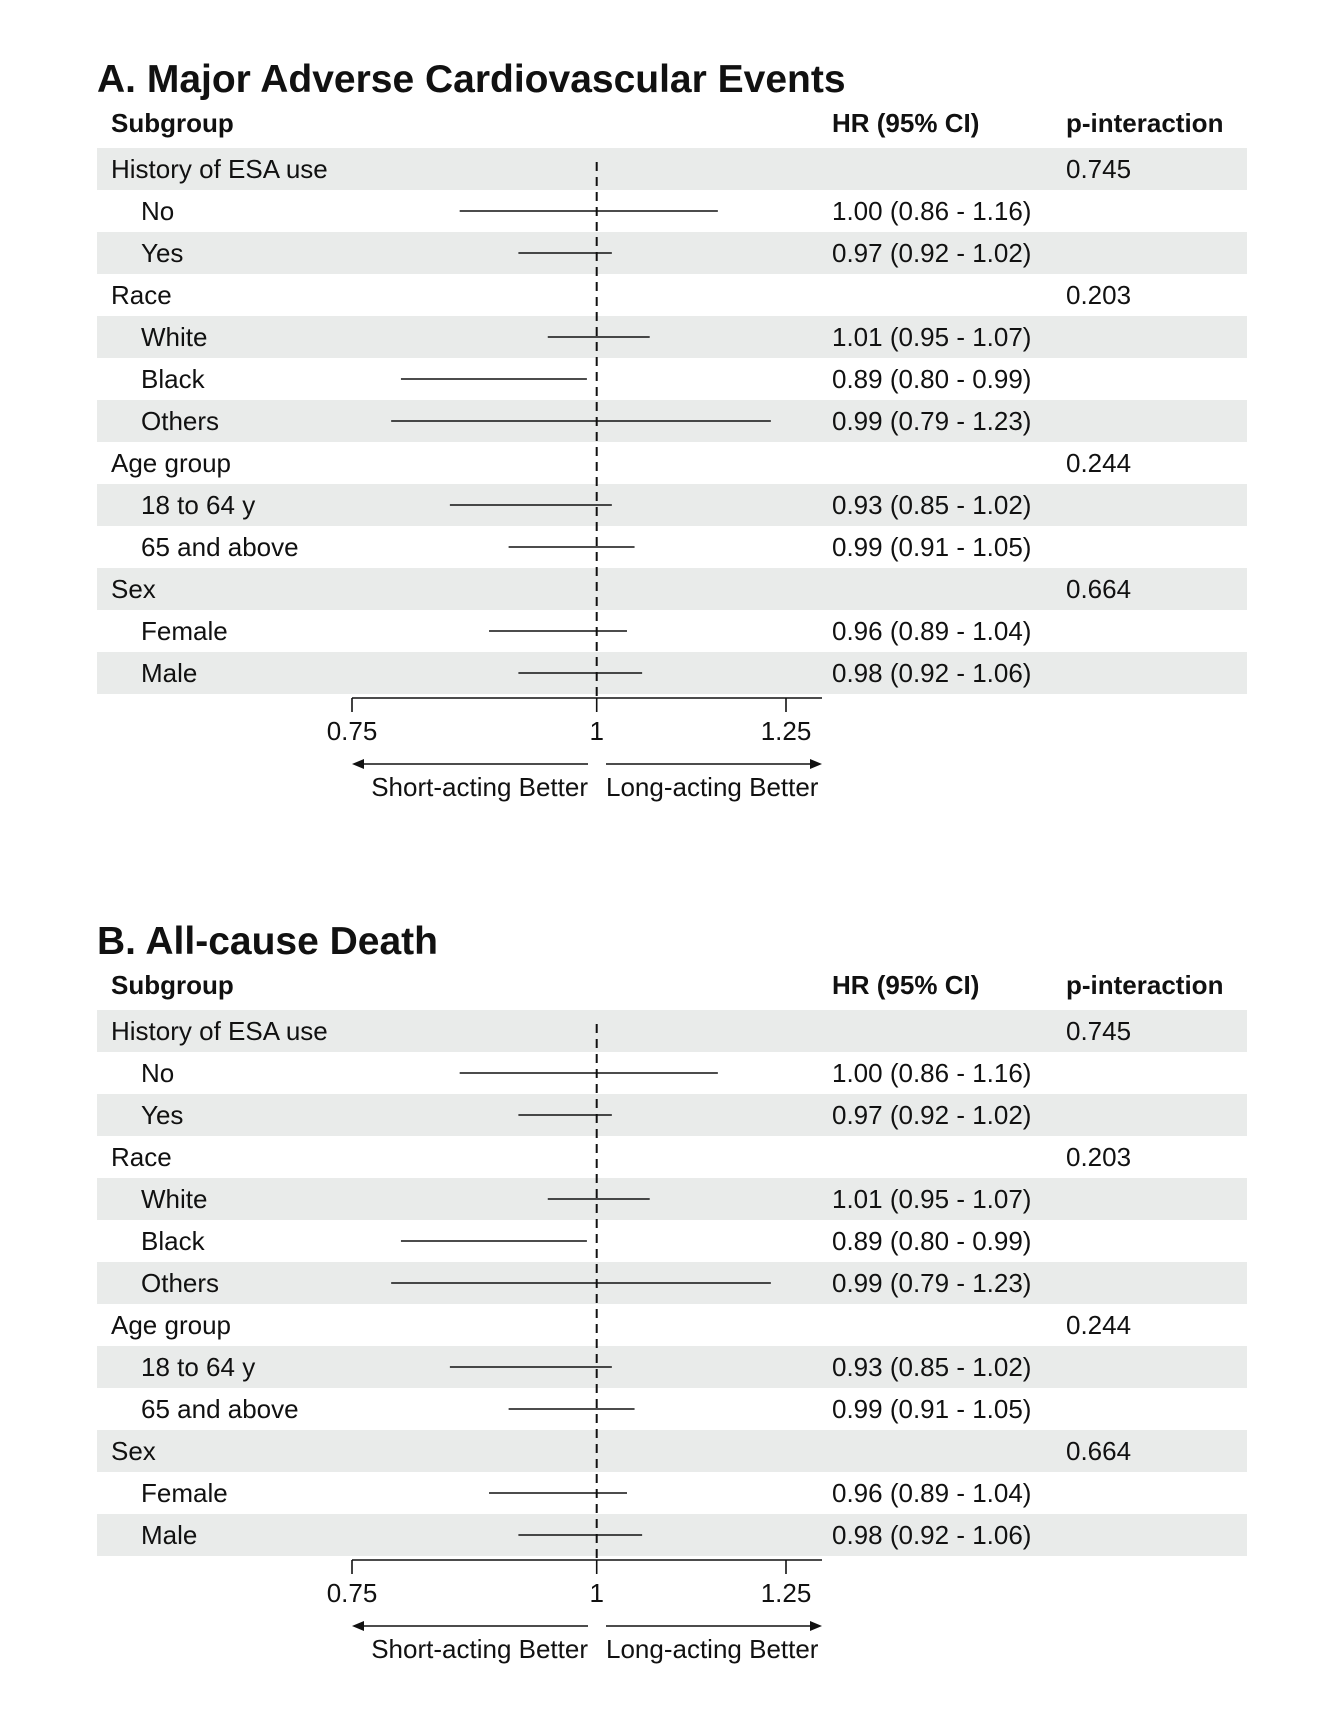 This screenshot has width=1344, height=1728. What do you see at coordinates (267, 941) in the screenshot?
I see `panel-title: B. All-cause Death` at bounding box center [267, 941].